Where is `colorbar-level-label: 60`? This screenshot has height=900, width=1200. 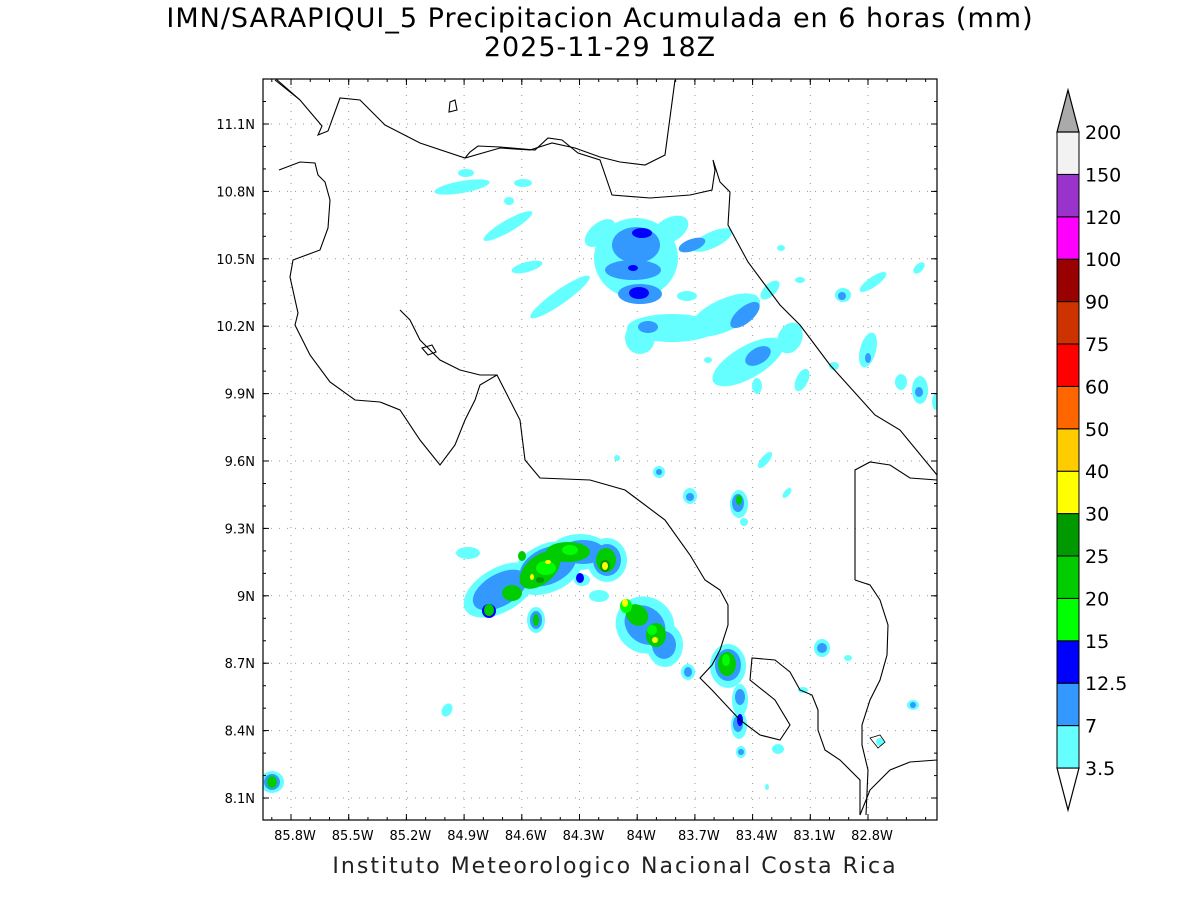
colorbar-level-label: 60 is located at coordinates (1097, 387).